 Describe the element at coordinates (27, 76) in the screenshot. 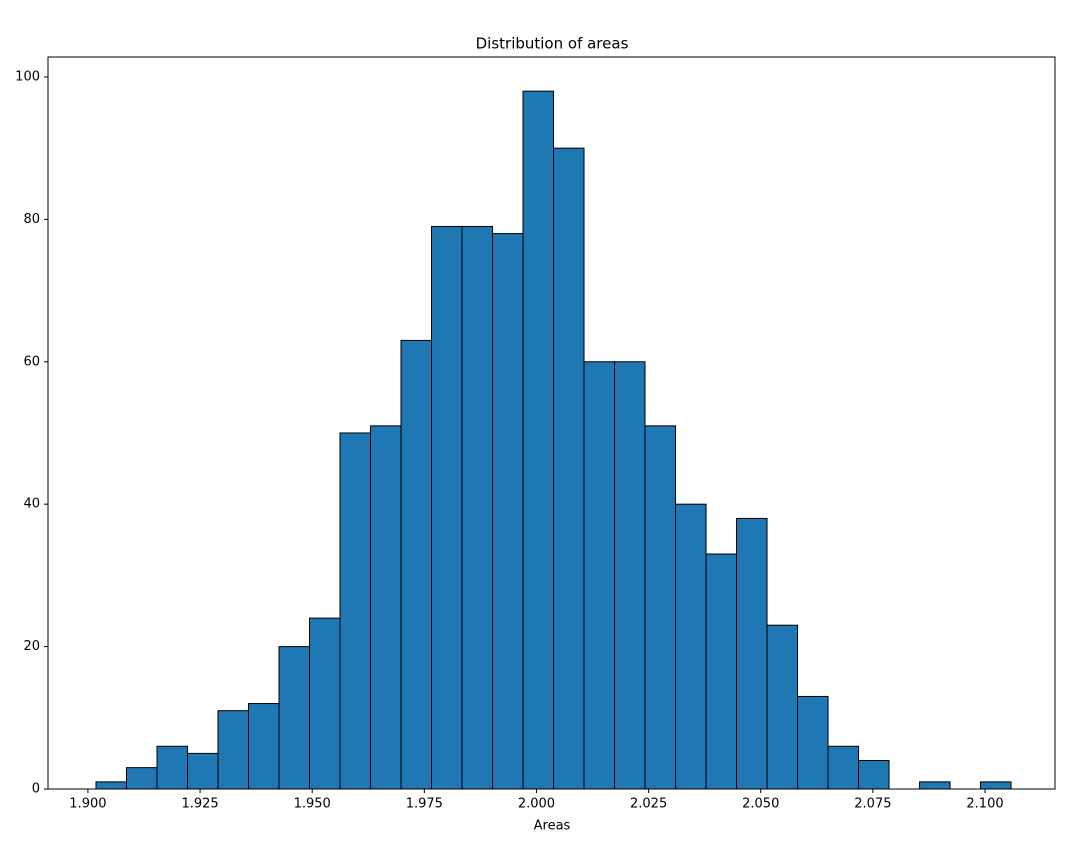

I see `y-tick-label: 100` at that location.